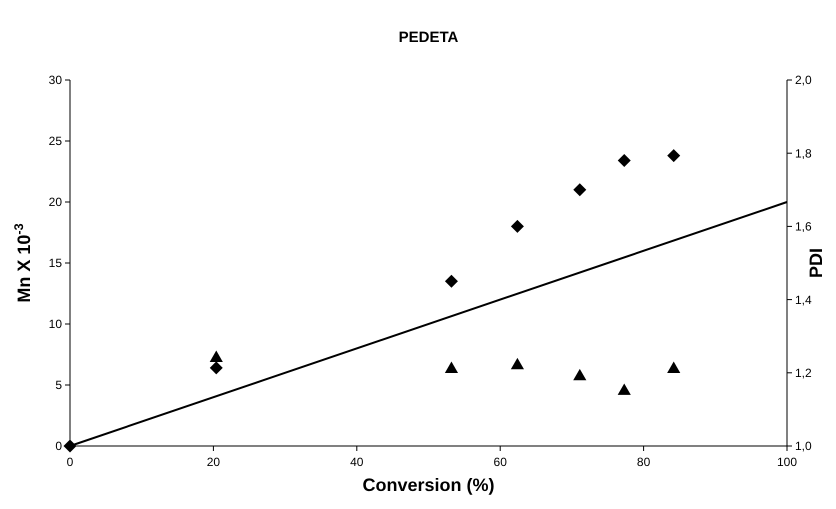  I want to click on y-tick-label: 0, so click(58, 446).